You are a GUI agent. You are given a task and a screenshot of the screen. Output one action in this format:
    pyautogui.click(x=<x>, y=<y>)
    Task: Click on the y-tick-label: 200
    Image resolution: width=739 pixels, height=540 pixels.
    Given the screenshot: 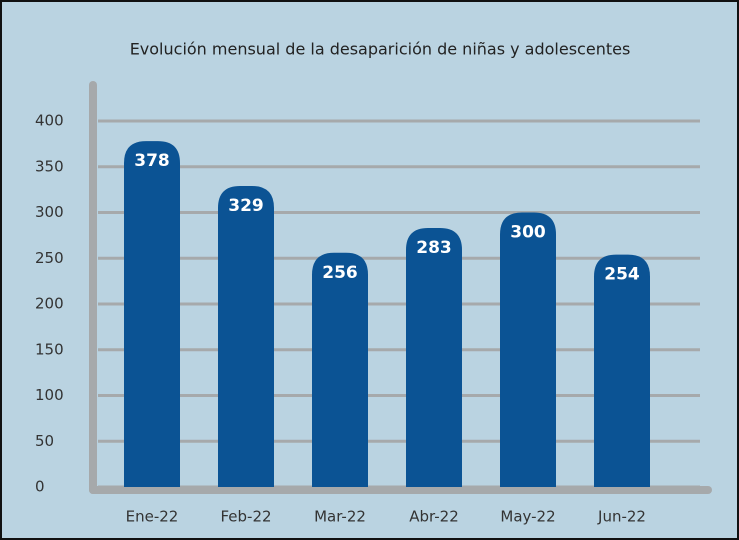 What is the action you would take?
    pyautogui.click(x=49, y=304)
    